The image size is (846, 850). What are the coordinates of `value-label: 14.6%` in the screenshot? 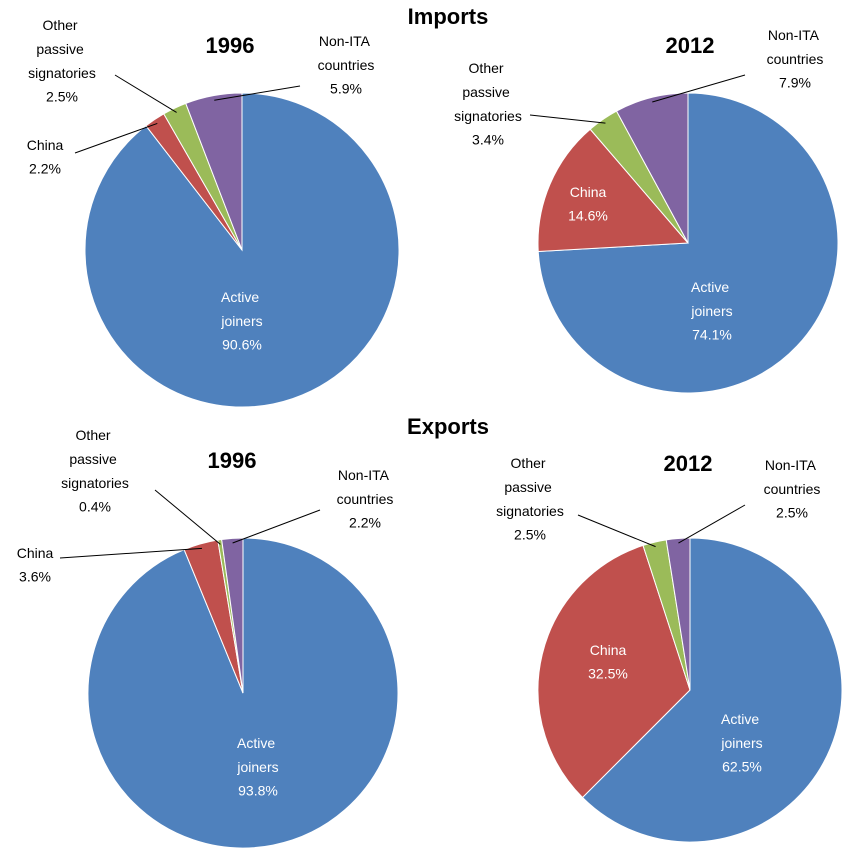 It's located at (588, 216).